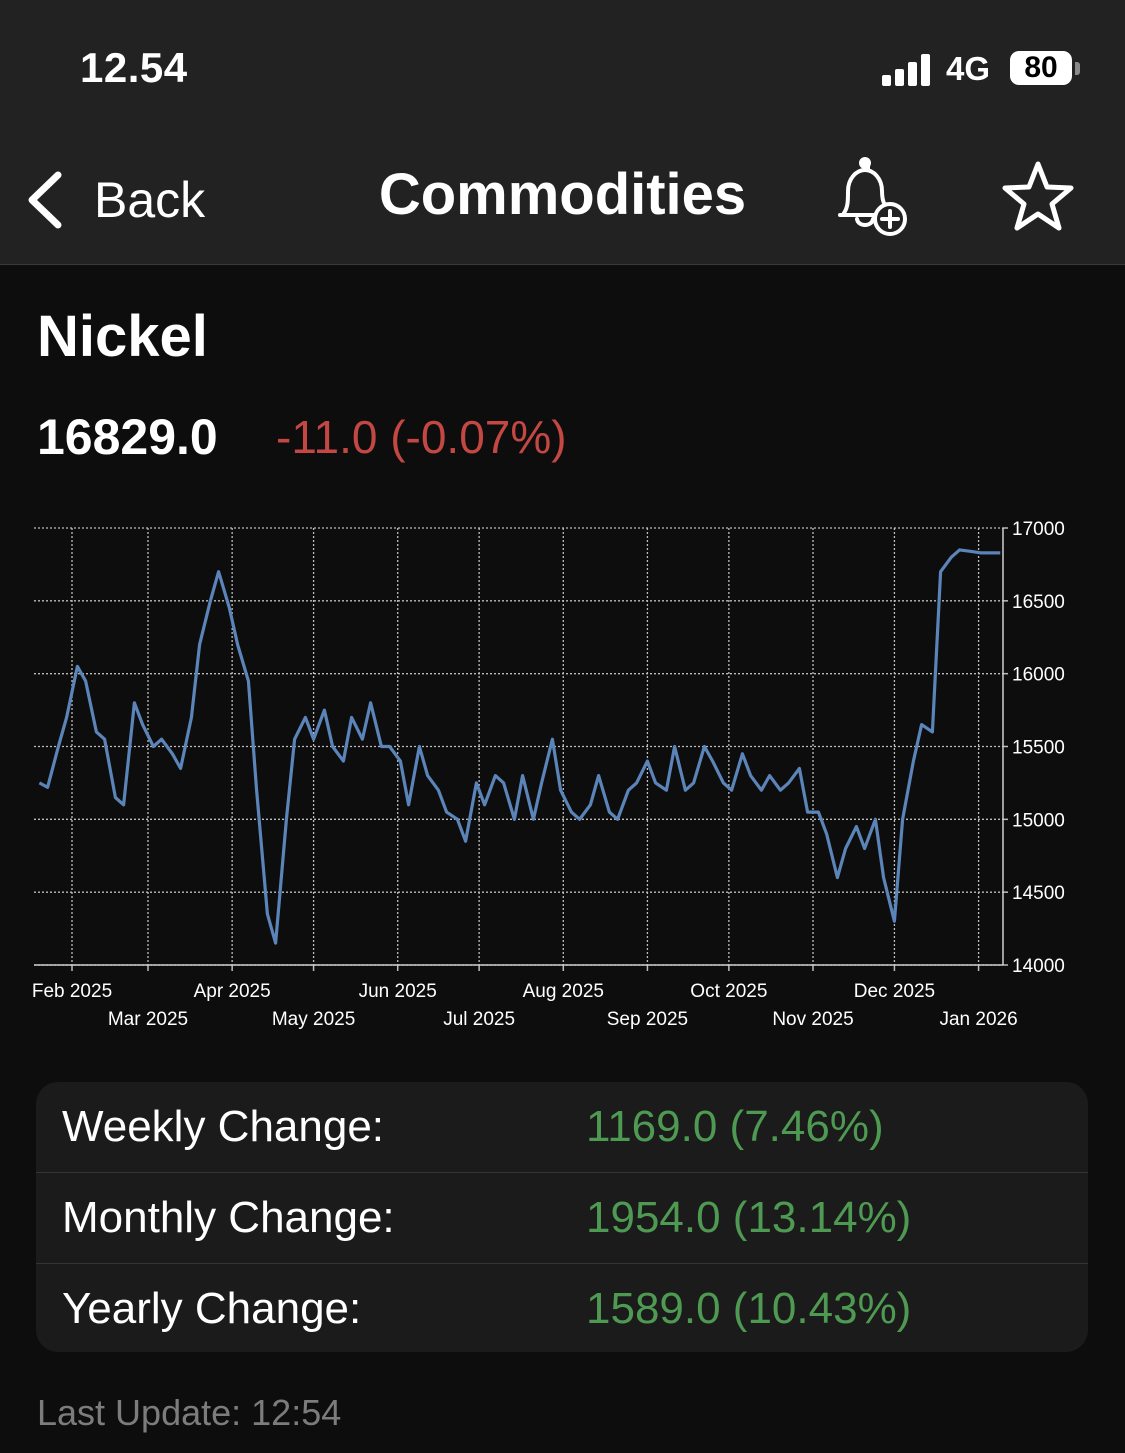 The width and height of the screenshot is (1125, 1453). I want to click on star-icon, so click(1038, 196).